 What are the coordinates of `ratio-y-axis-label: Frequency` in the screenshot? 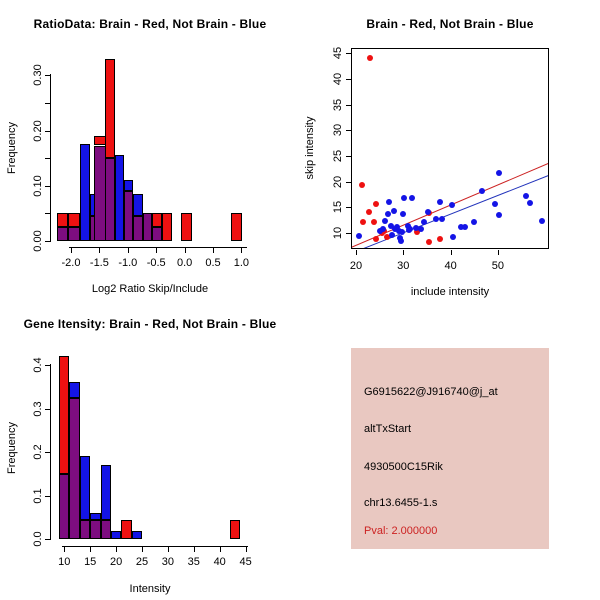 It's located at (12, 148).